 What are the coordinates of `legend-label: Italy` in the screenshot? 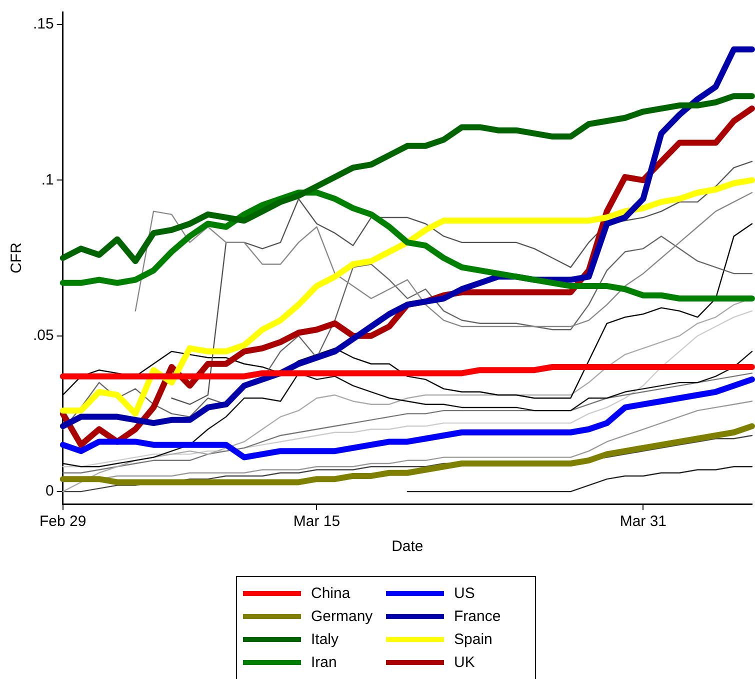 It's located at (325, 639).